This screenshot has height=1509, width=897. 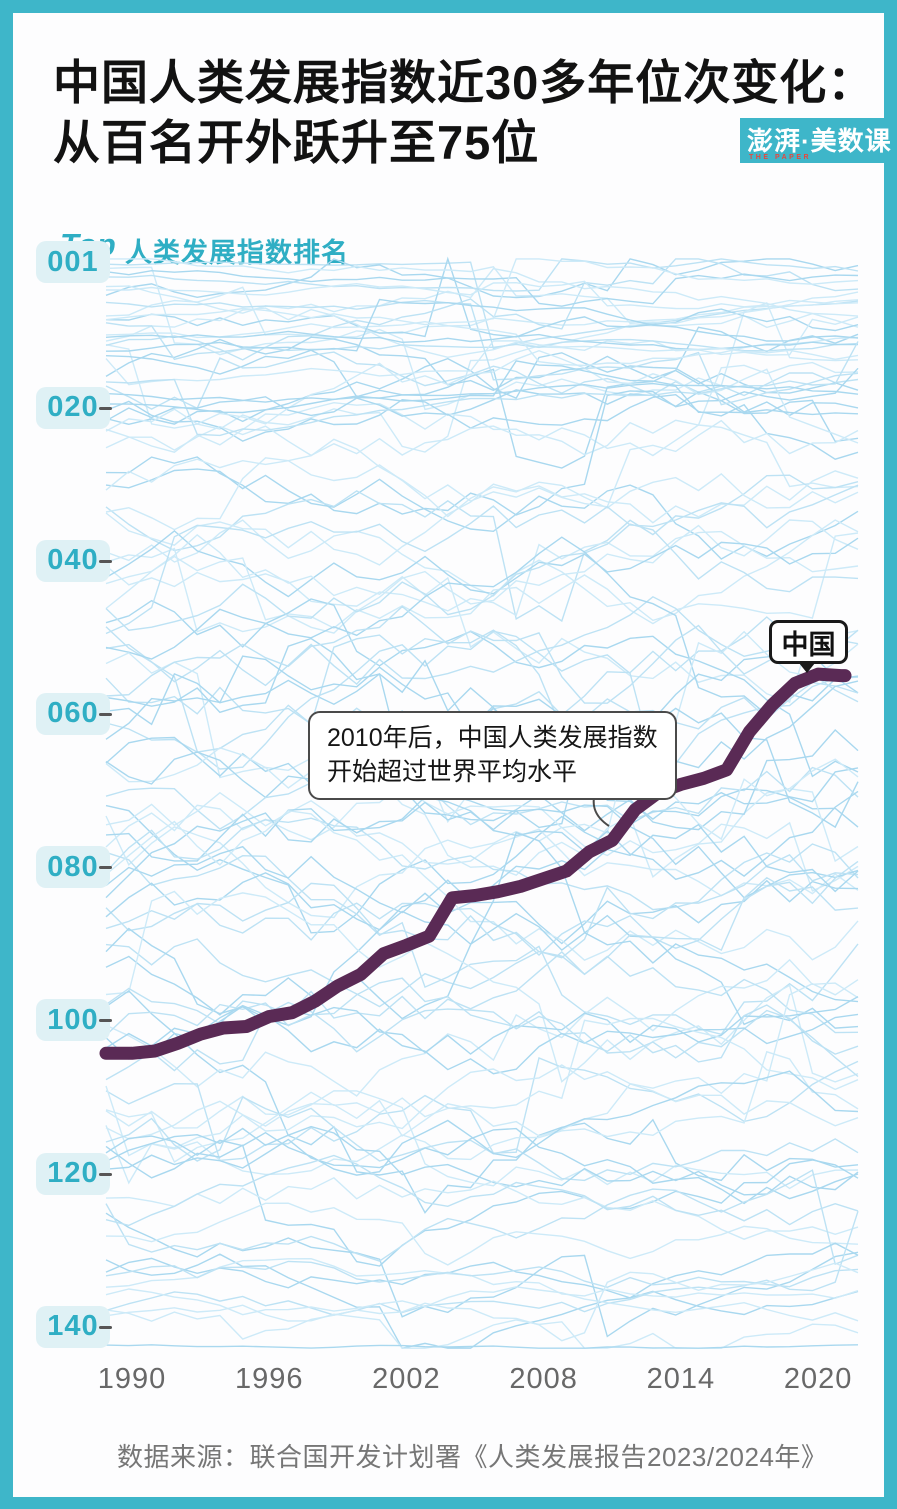 I want to click on brand-logo: 澎湃·美数课 THE PAPER, so click(x=818, y=140).